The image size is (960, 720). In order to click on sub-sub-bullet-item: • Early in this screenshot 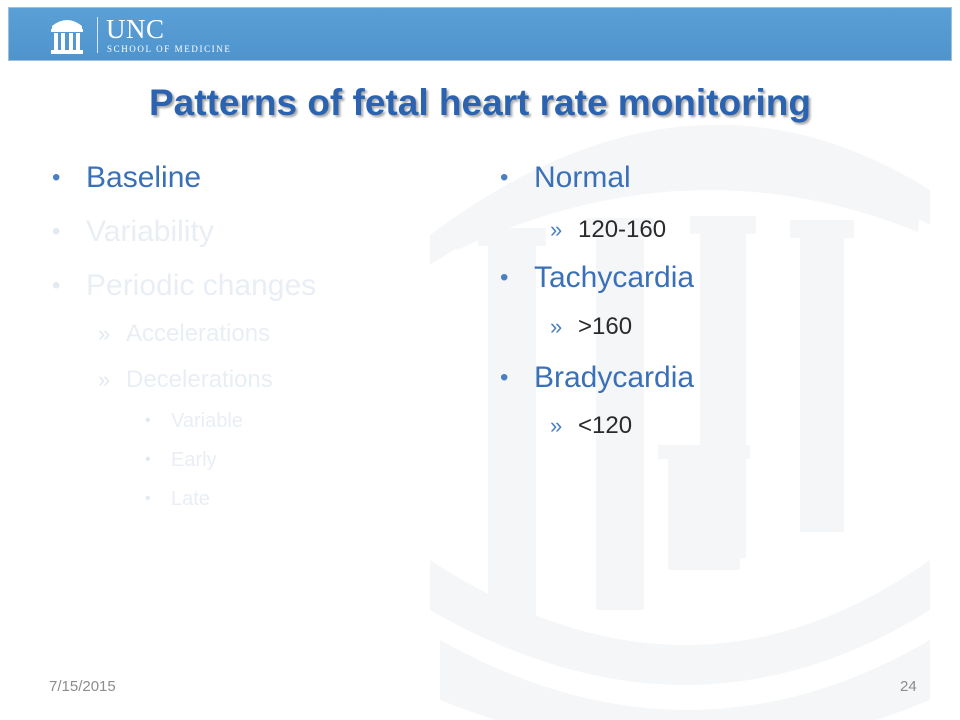, I will do `click(181, 460)`.